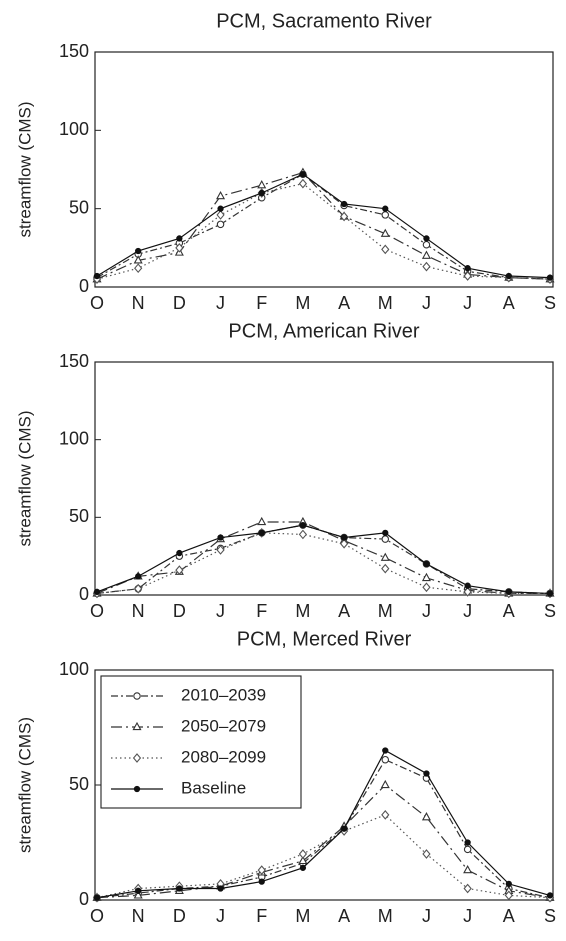 This screenshot has height=941, width=566. Describe the element at coordinates (74, 669) in the screenshot. I see `y-tick-label: 100` at that location.